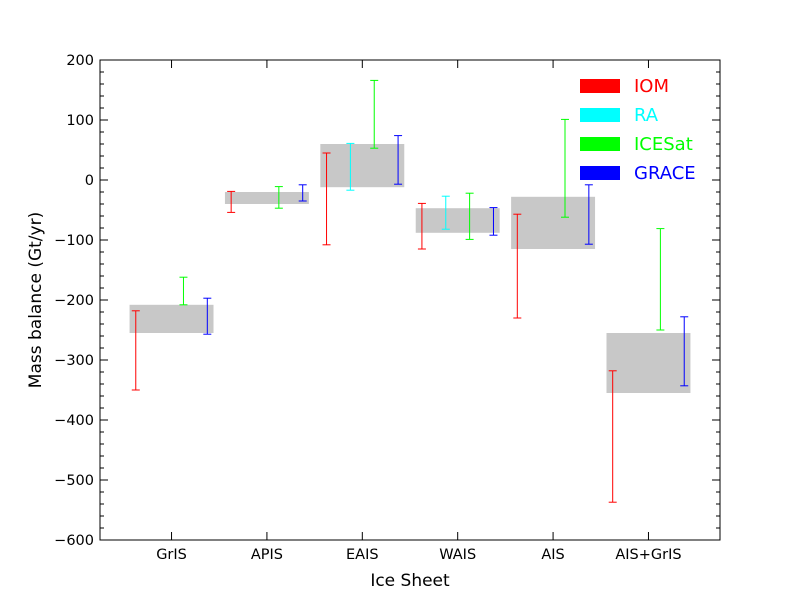  Describe the element at coordinates (457, 220) in the screenshot. I see `range-bar-wais` at that location.